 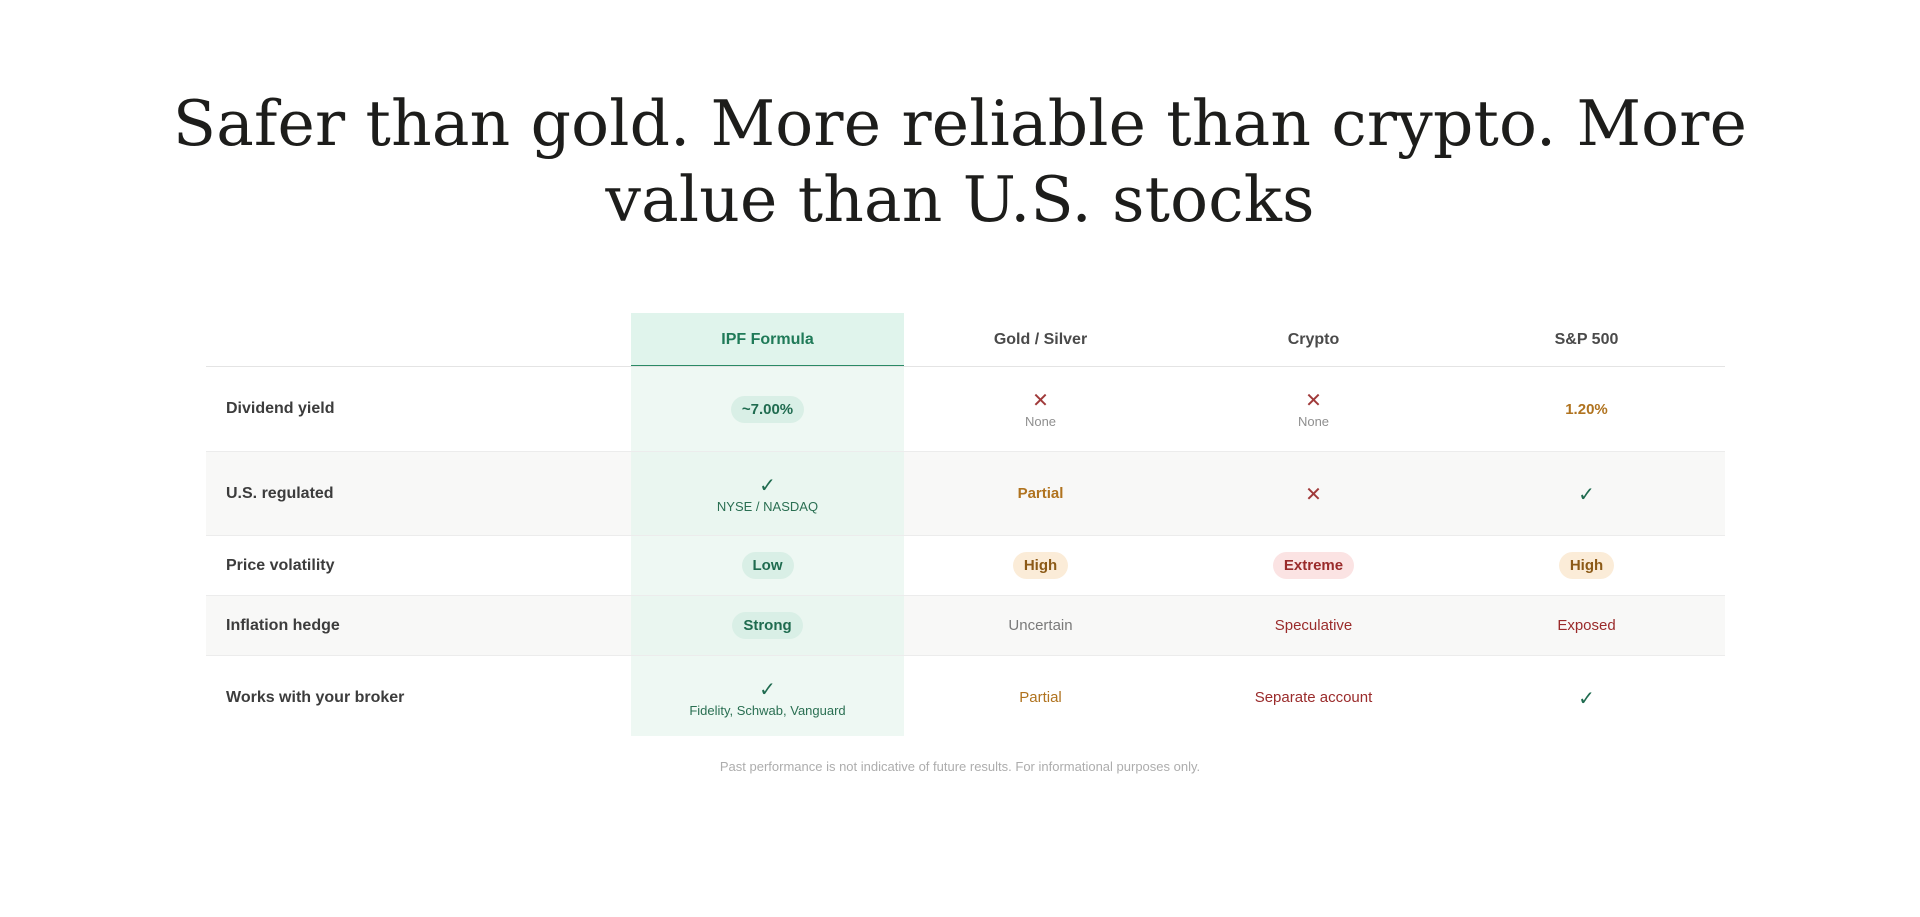 I want to click on cell-sp500-inflation-hedge: Exposed, so click(x=1586, y=625).